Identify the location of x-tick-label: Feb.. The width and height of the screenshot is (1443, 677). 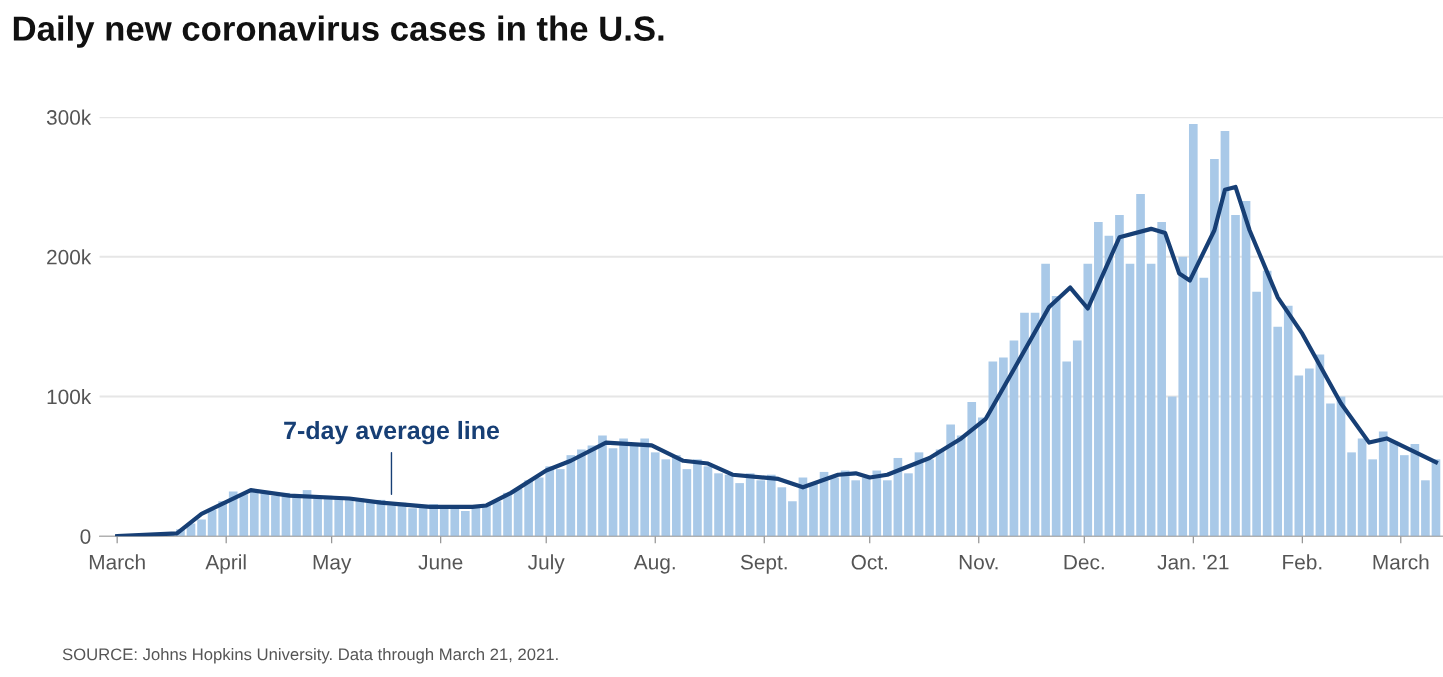
(1302, 562).